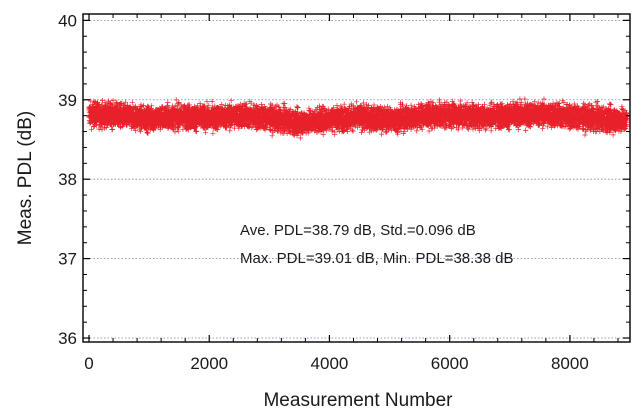 This screenshot has height=416, width=637. I want to click on x-tick-label: 6000, so click(450, 363).